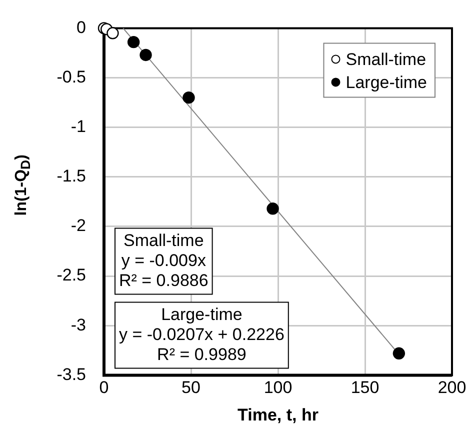 The image size is (470, 430). I want to click on x-axis-title: Time, t, hr, so click(278, 414).